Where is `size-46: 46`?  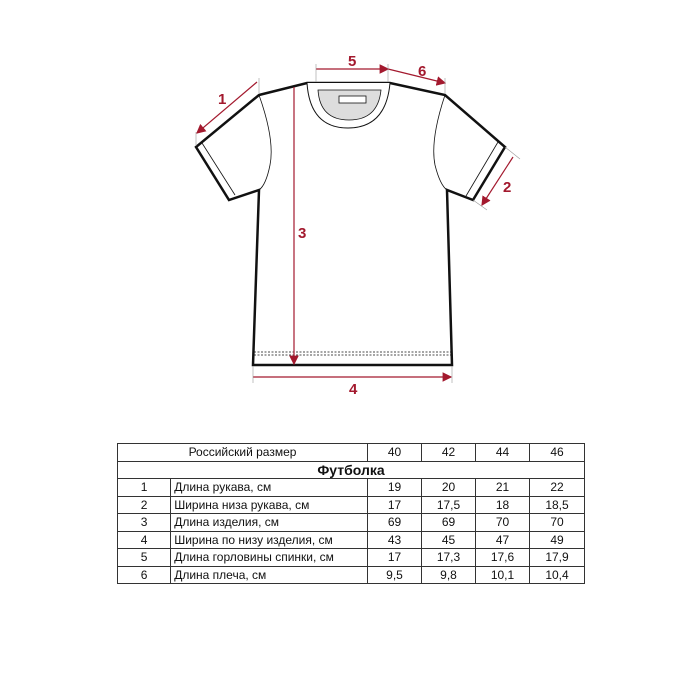
size-46: 46 is located at coordinates (557, 452).